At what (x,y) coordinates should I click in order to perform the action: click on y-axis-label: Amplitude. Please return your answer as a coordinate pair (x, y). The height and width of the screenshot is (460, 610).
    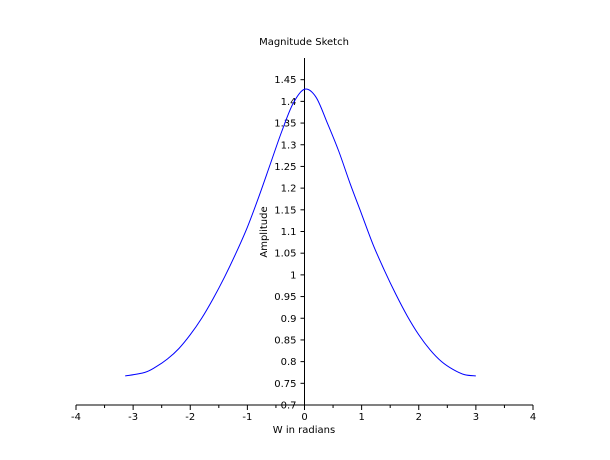
    Looking at the image, I should click on (264, 231).